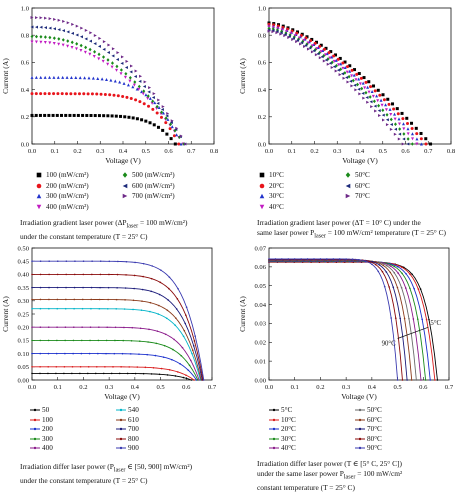 The height and width of the screenshot is (492, 474). Describe the element at coordinates (146, 151) in the screenshot. I see `x-tick-label: 0.5` at that location.